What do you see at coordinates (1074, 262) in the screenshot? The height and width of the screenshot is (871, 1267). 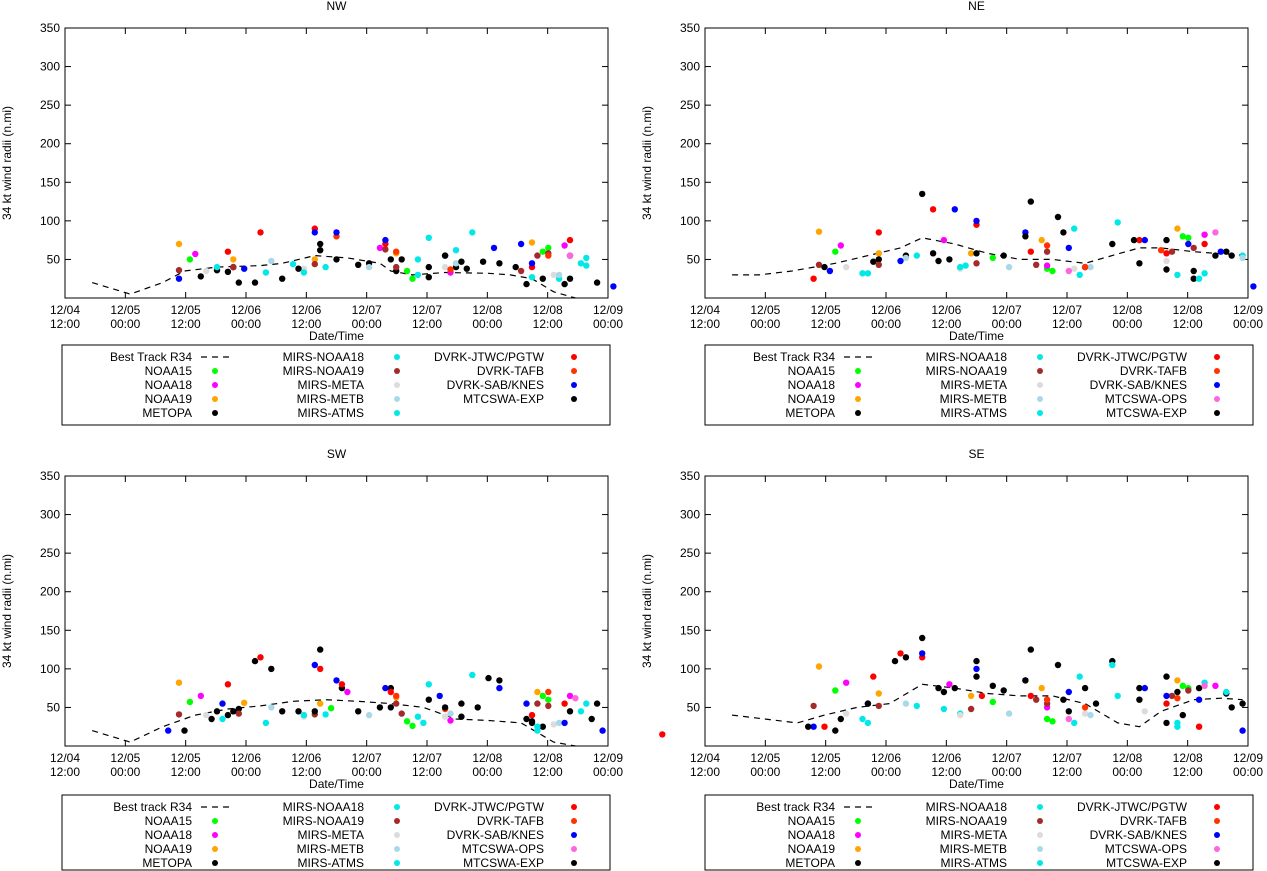 I see `series-mirs-metb` at bounding box center [1074, 262].